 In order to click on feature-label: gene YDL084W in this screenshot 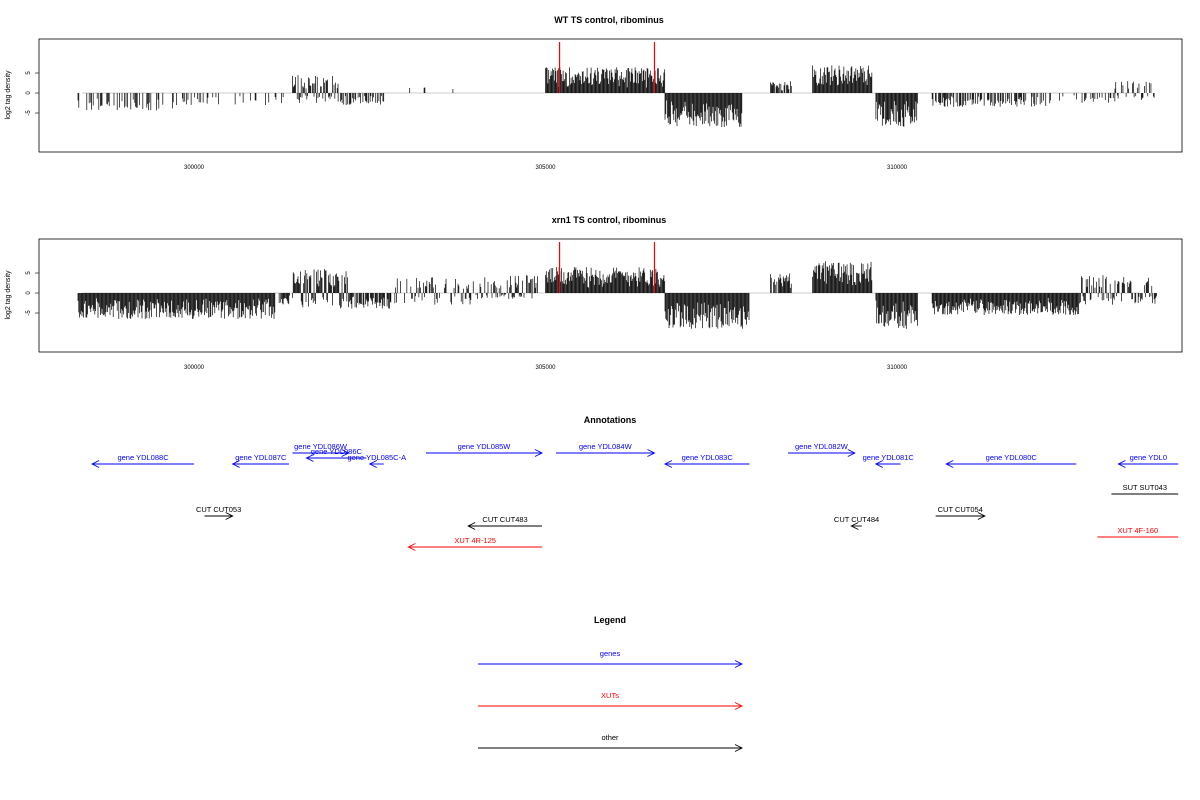, I will do `click(606, 446)`.